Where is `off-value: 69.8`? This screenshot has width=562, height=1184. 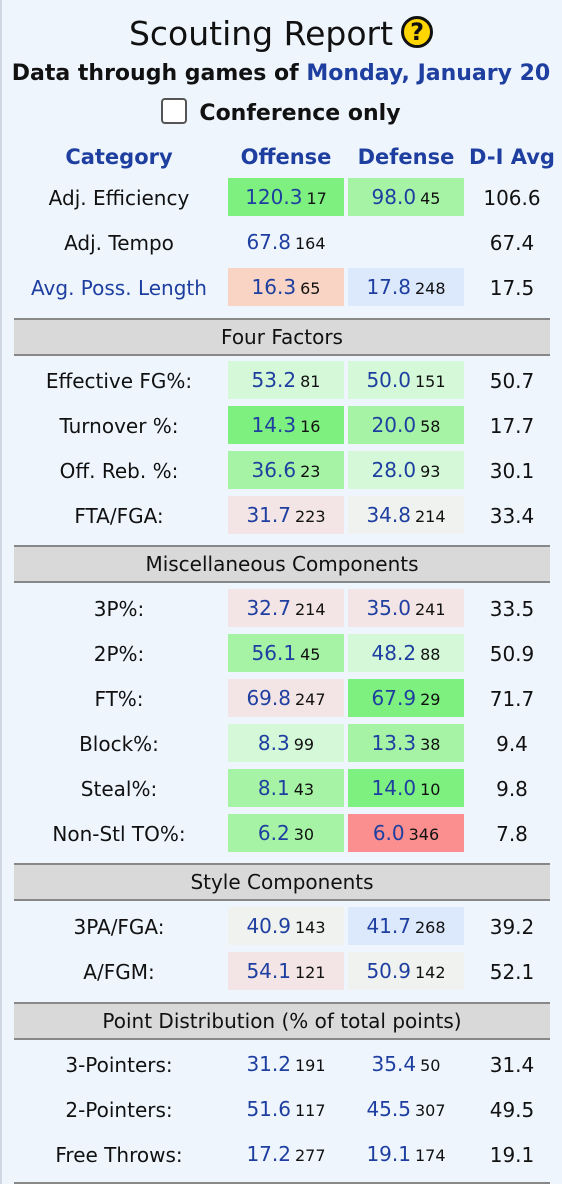
off-value: 69.8 is located at coordinates (268, 698).